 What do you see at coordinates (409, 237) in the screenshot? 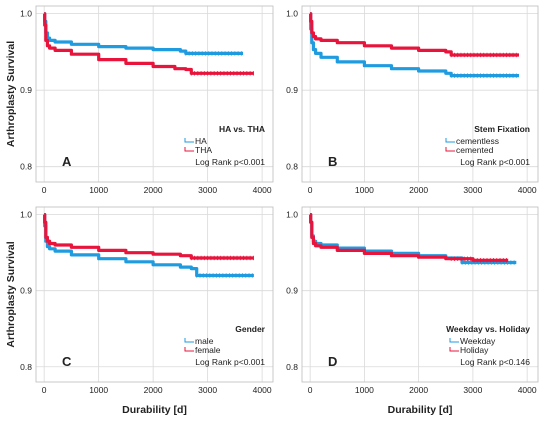
I see `series-line-holiday` at bounding box center [409, 237].